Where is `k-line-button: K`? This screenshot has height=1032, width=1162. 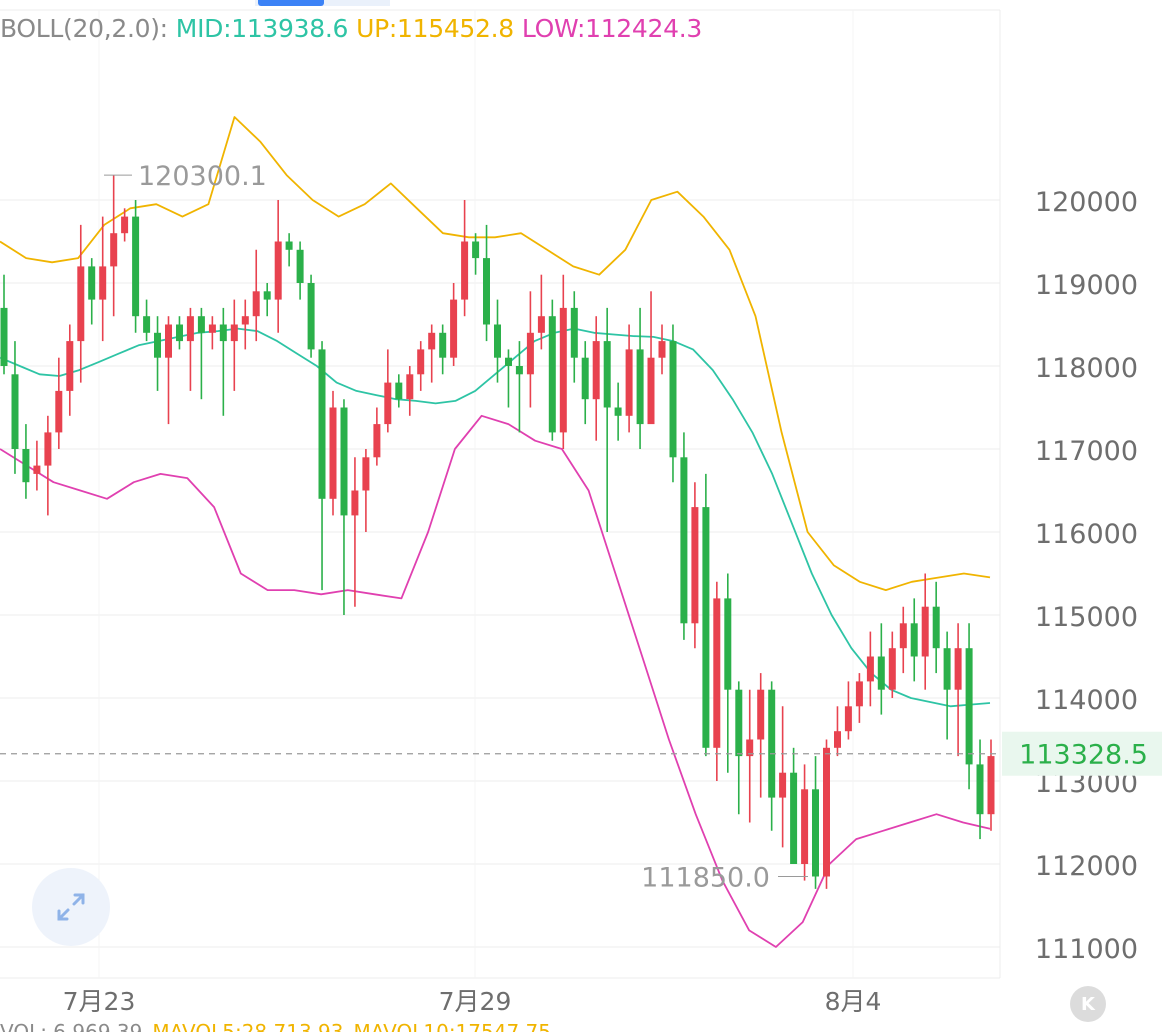
k-line-button: K is located at coordinates (1088, 1004).